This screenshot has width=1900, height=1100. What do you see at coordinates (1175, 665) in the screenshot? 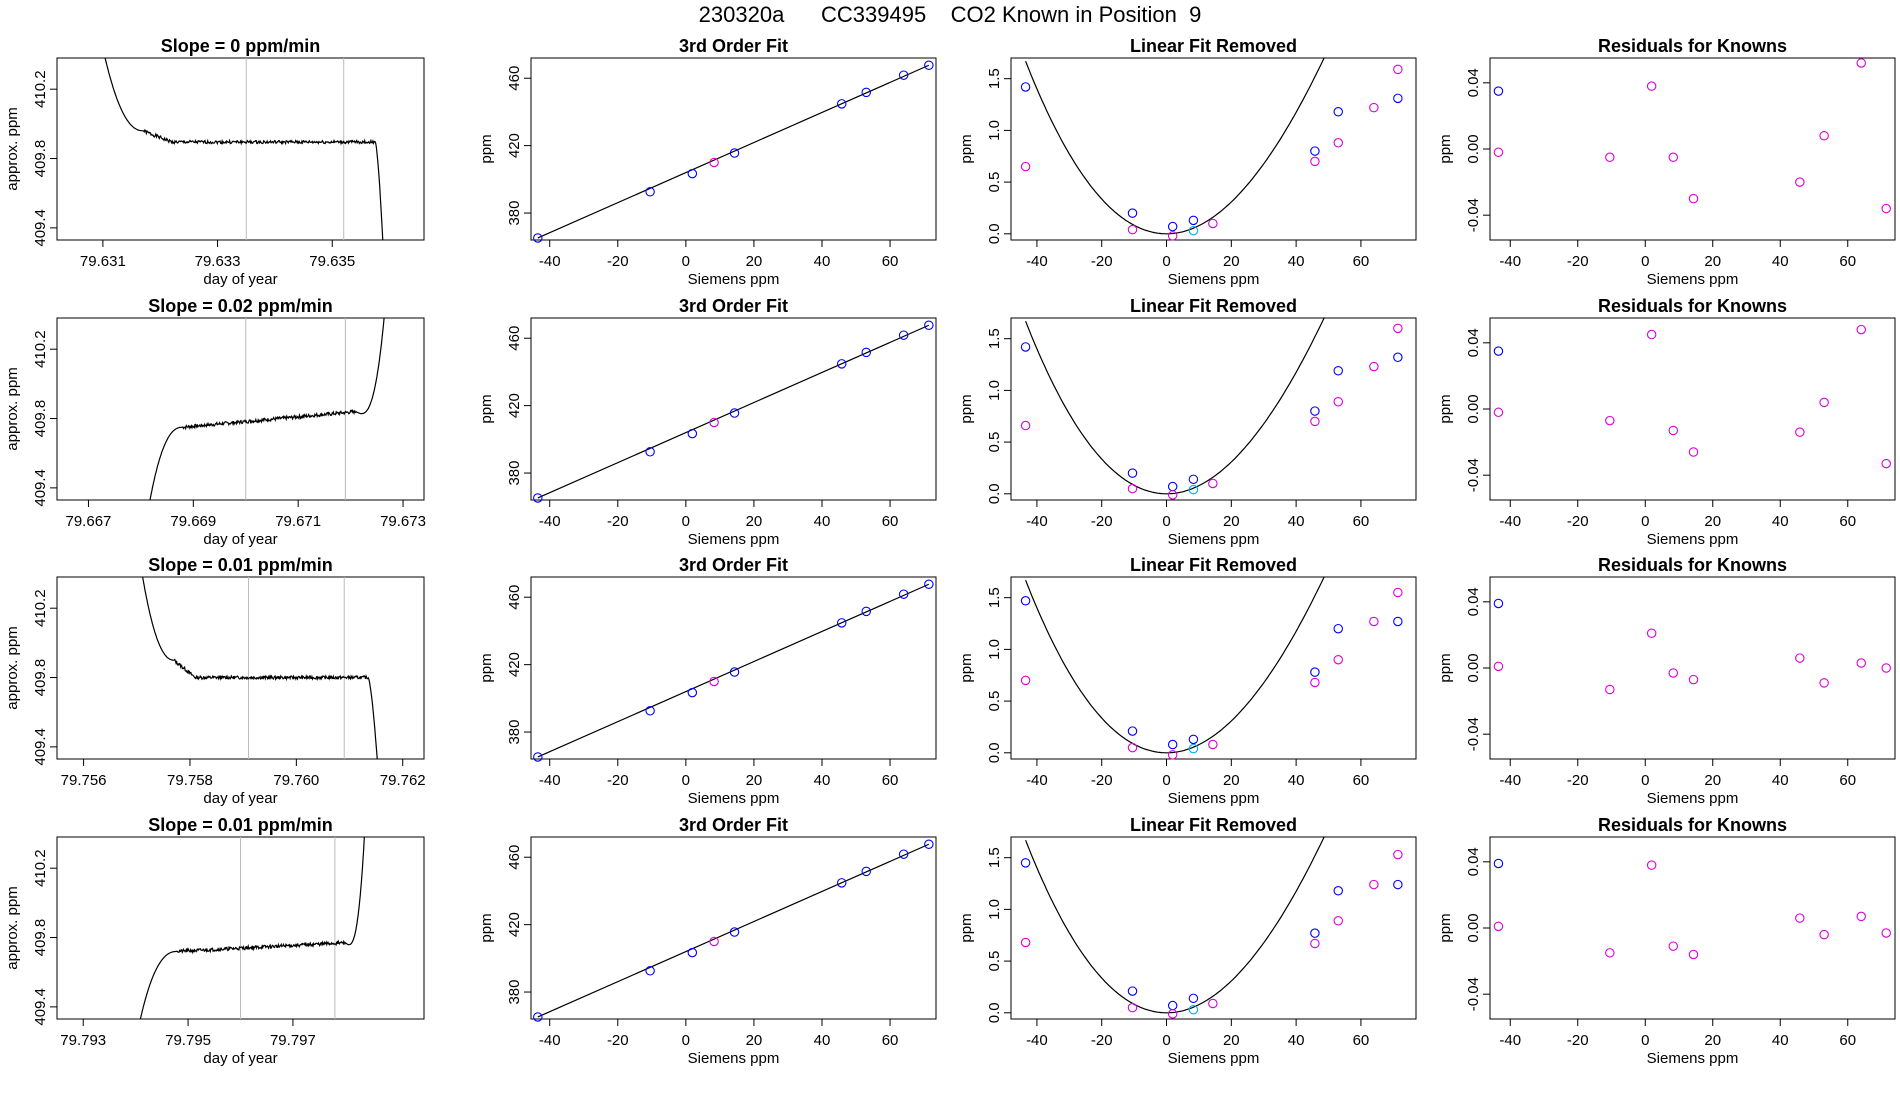
I see `fit-curve` at bounding box center [1175, 665].